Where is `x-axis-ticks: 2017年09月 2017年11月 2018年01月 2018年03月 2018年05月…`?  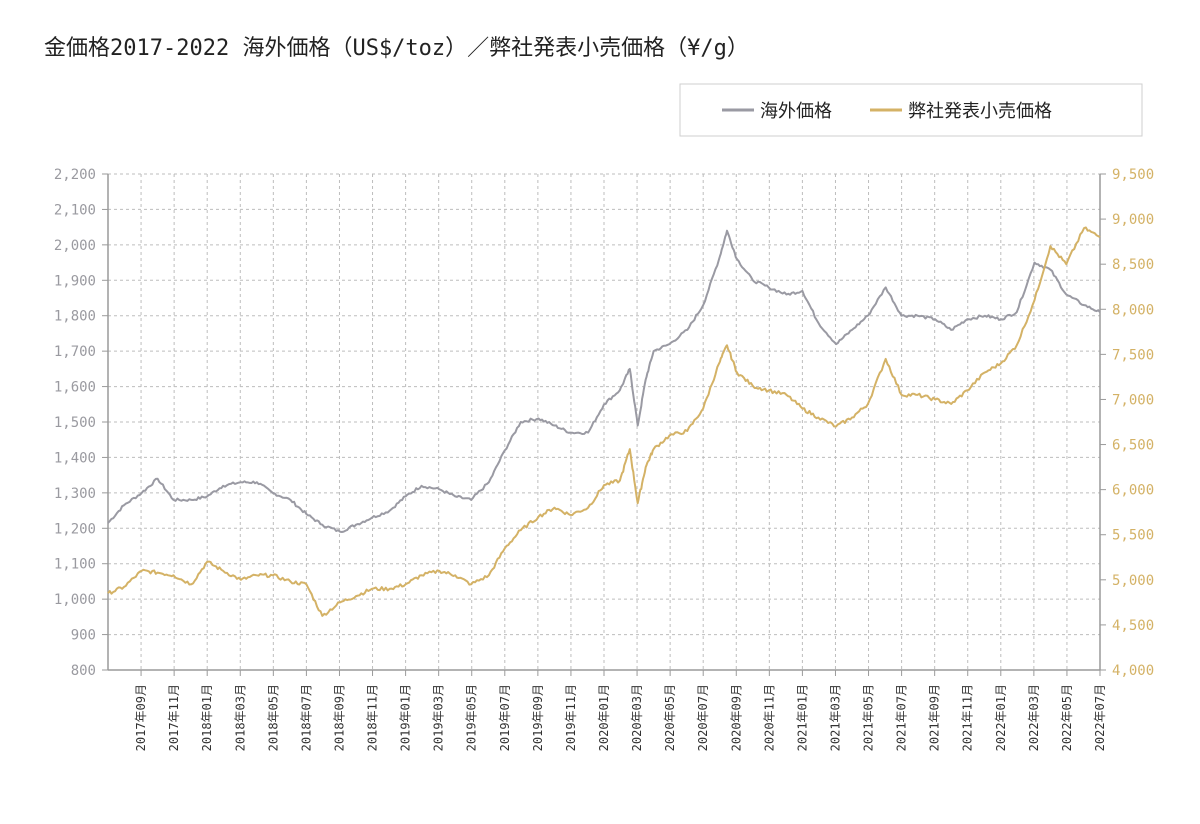
x-axis-ticks: 2017年09月 2017年11月 2018年01月 2018年03月 2018年05月… is located at coordinates (620, 710).